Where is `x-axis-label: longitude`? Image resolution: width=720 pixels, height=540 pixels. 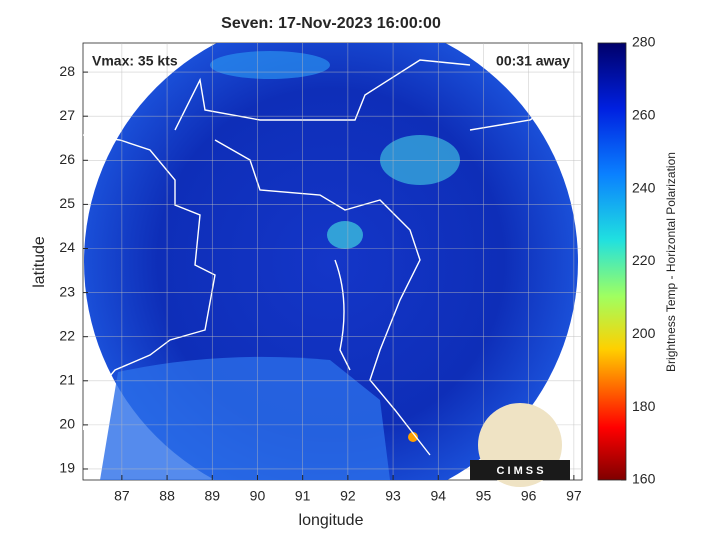 x-axis-label: longitude is located at coordinates (331, 520).